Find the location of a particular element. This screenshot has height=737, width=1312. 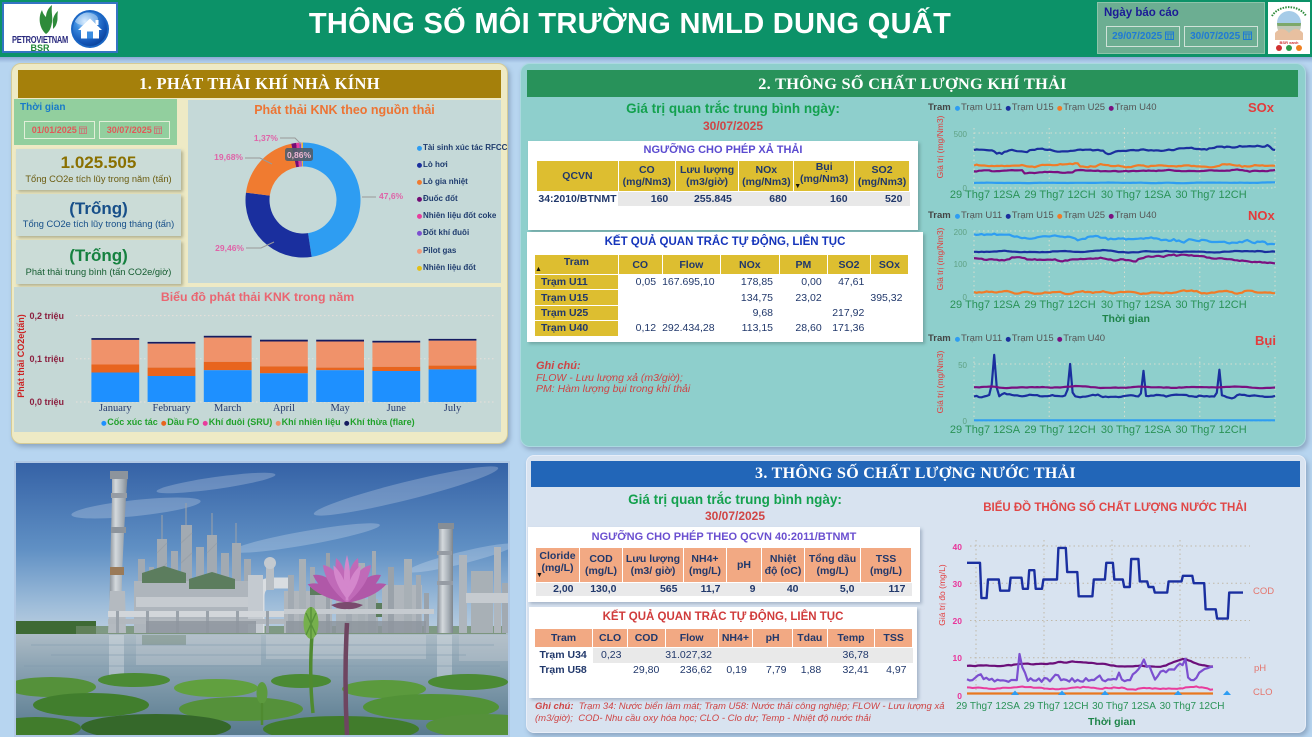

svg-text: 1,37% is located at coordinates (266, 138).